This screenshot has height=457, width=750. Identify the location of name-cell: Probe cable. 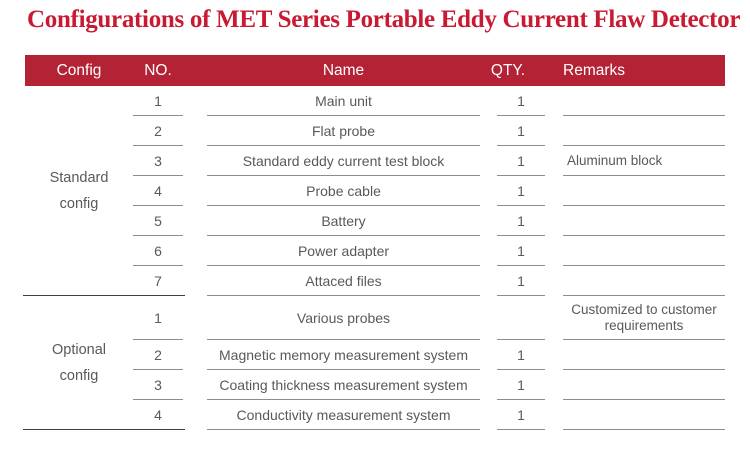
(343, 191).